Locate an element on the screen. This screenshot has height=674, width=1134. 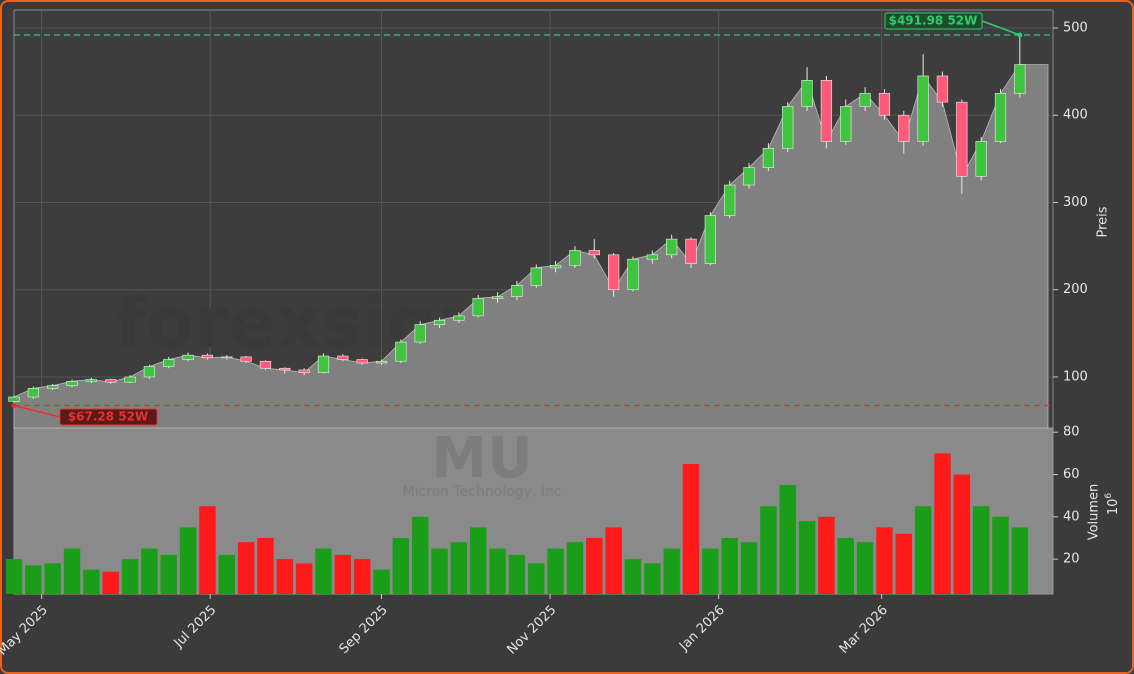
x-tick-label: Nov 2025 is located at coordinates (532, 630).